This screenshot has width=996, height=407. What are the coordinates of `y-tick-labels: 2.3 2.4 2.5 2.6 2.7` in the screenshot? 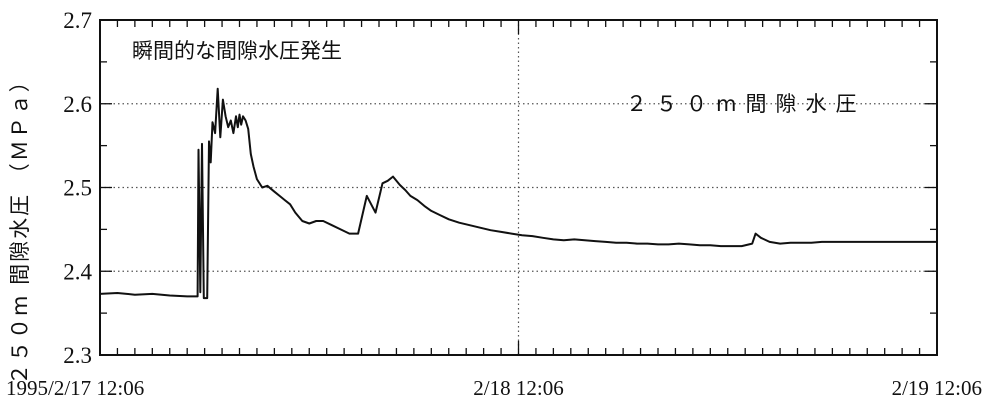 It's located at (77, 188).